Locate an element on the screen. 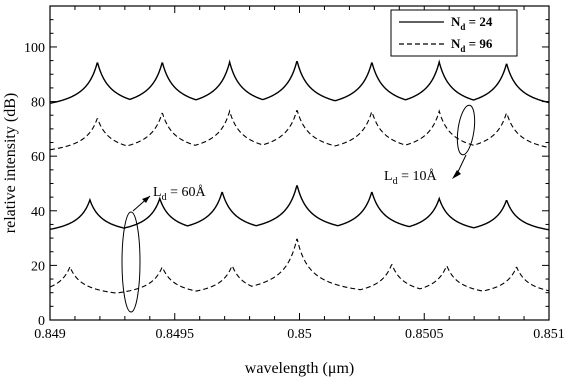 This screenshot has width=578, height=382. x-tick-label: 0.85 is located at coordinates (299, 334).